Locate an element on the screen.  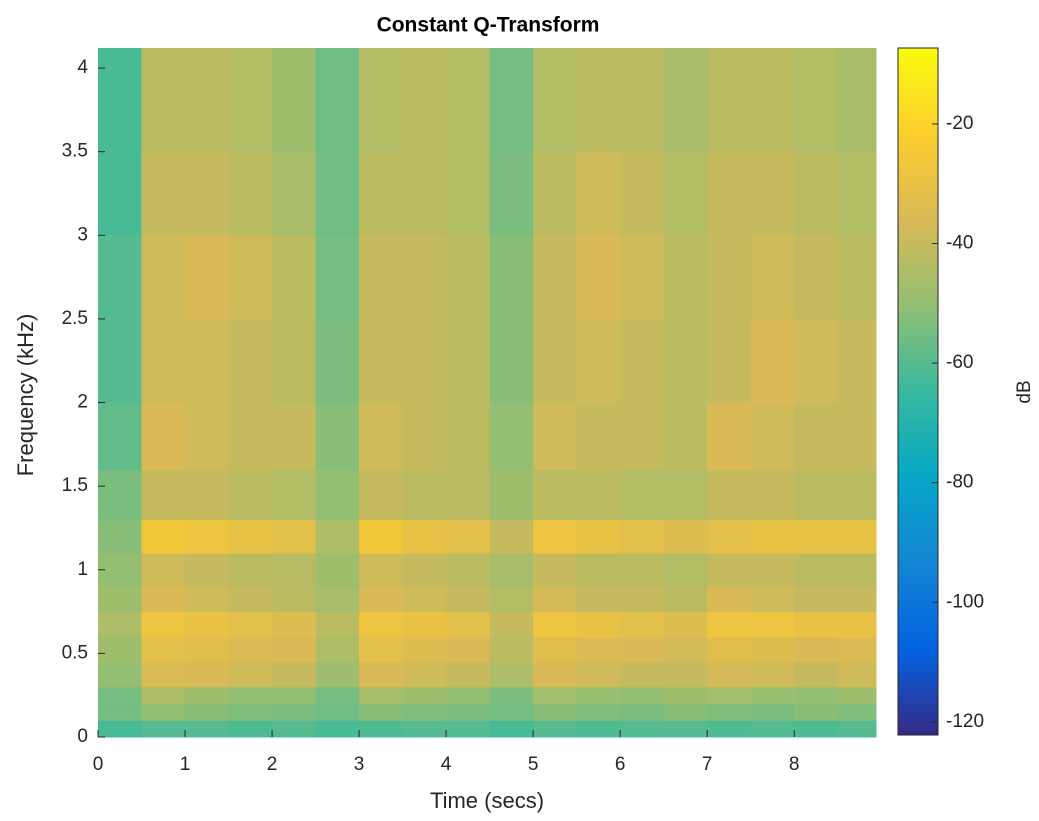
colorbar-tick-label: -100 is located at coordinates (965, 601).